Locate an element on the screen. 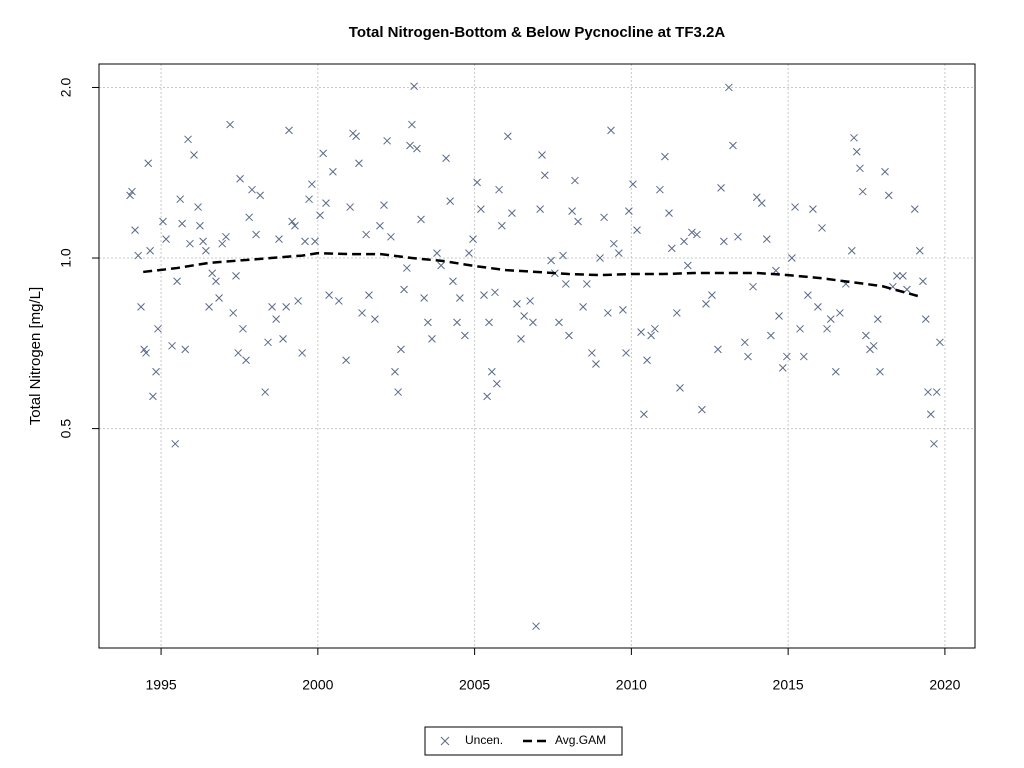 This screenshot has height=768, width=1024. legend-marker is located at coordinates (445, 741).